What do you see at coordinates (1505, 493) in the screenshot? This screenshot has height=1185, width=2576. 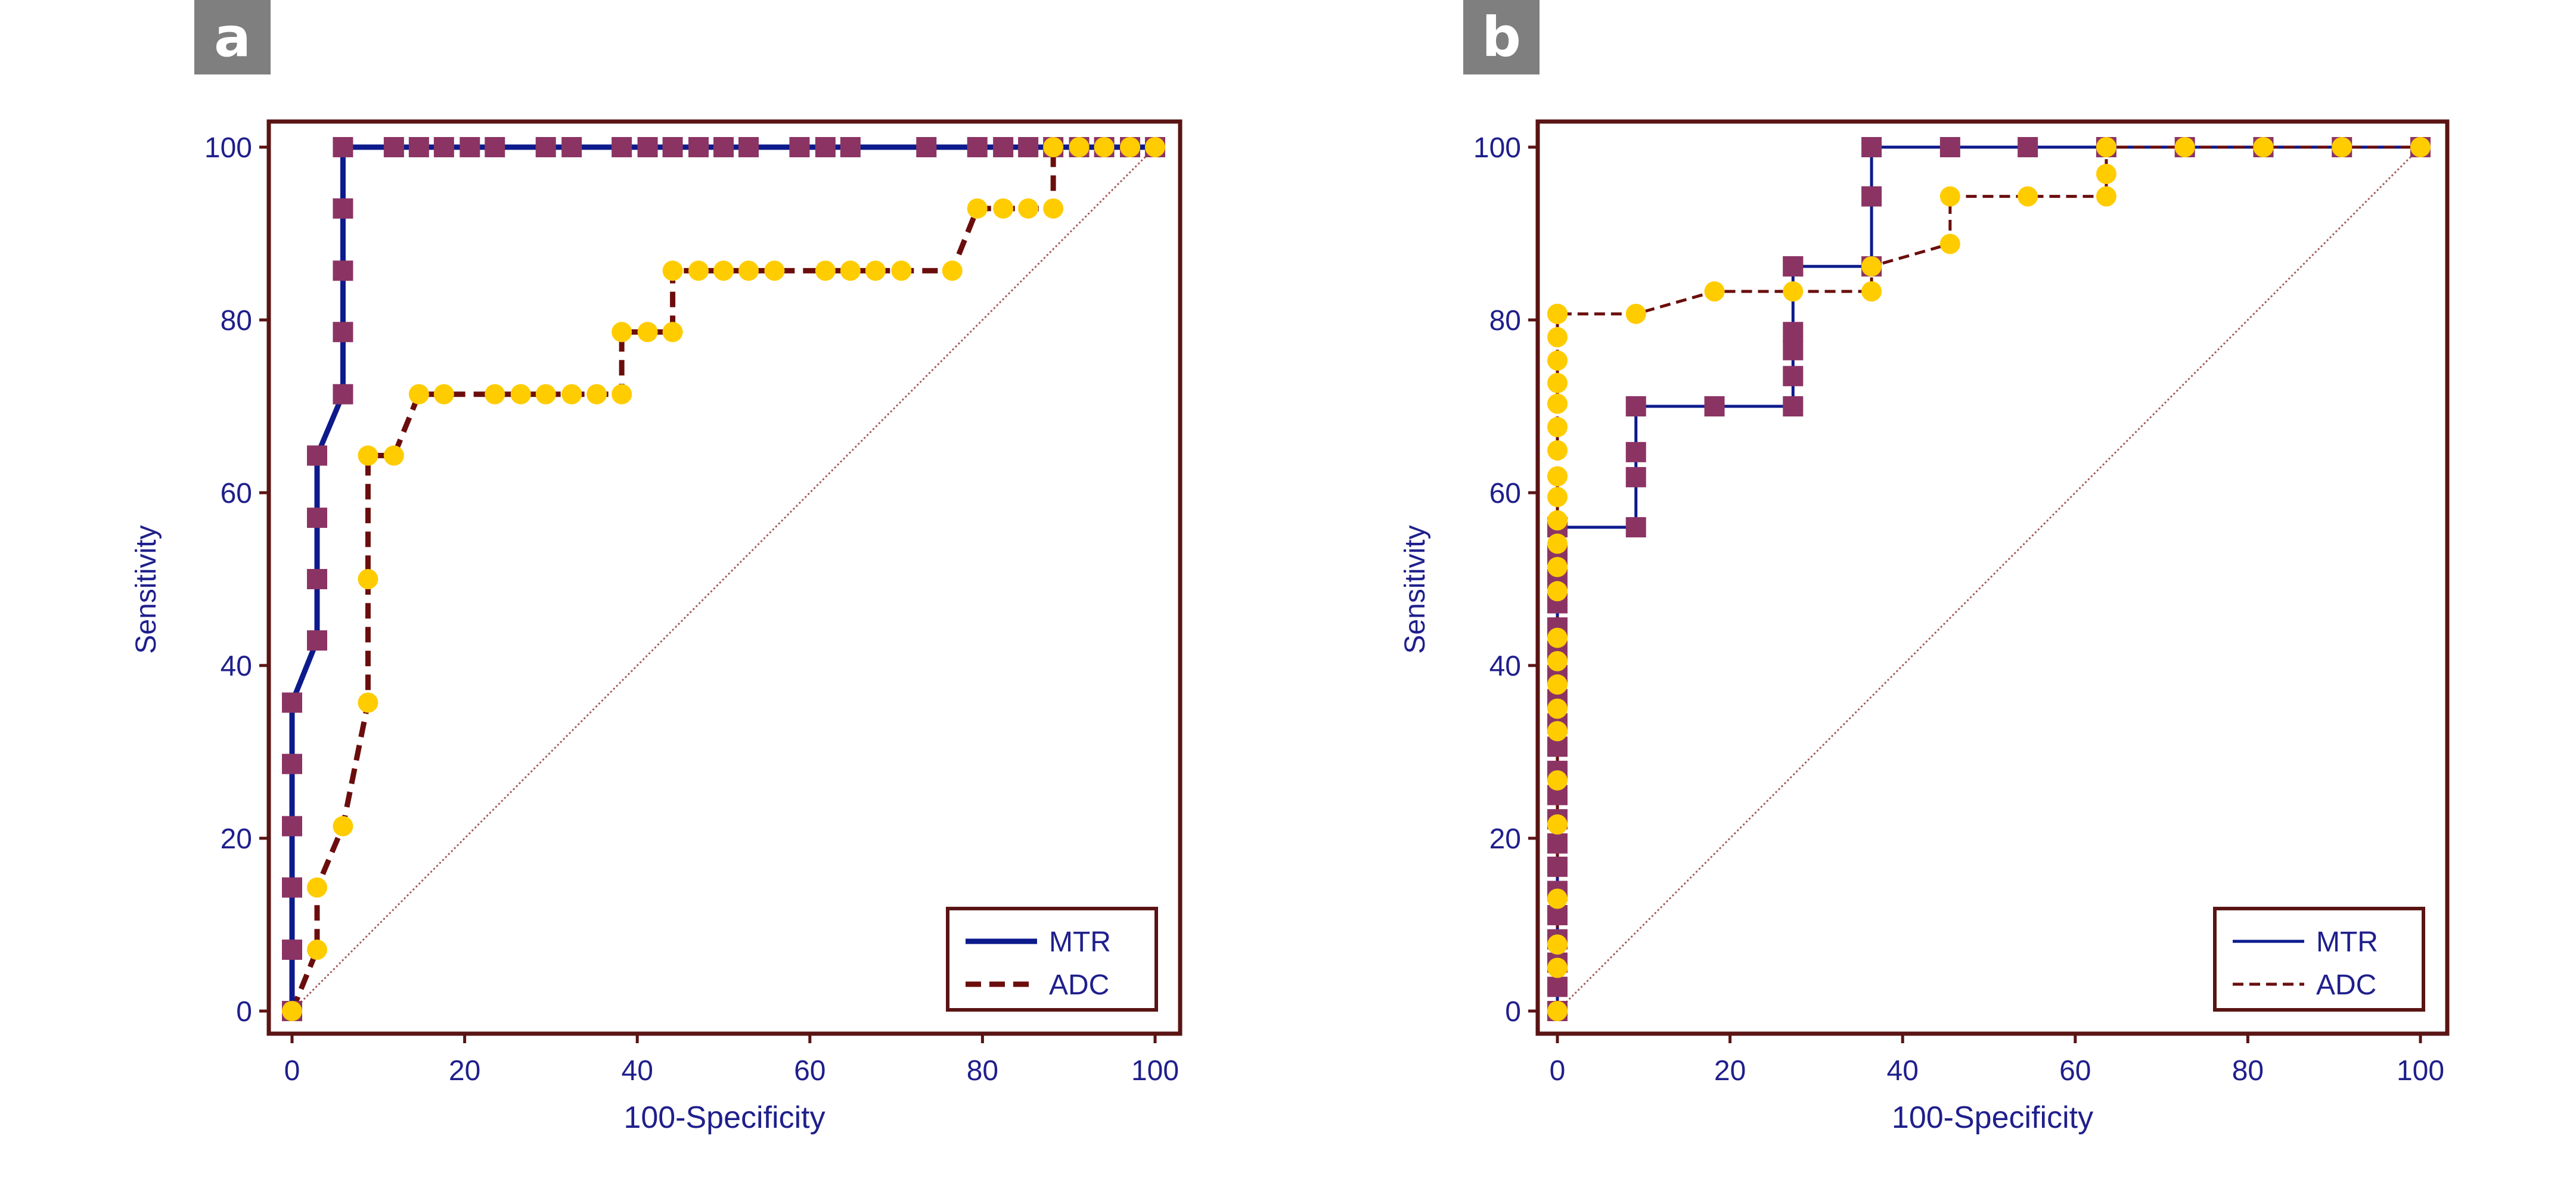 I see `y-tick-label: 60` at bounding box center [1505, 493].